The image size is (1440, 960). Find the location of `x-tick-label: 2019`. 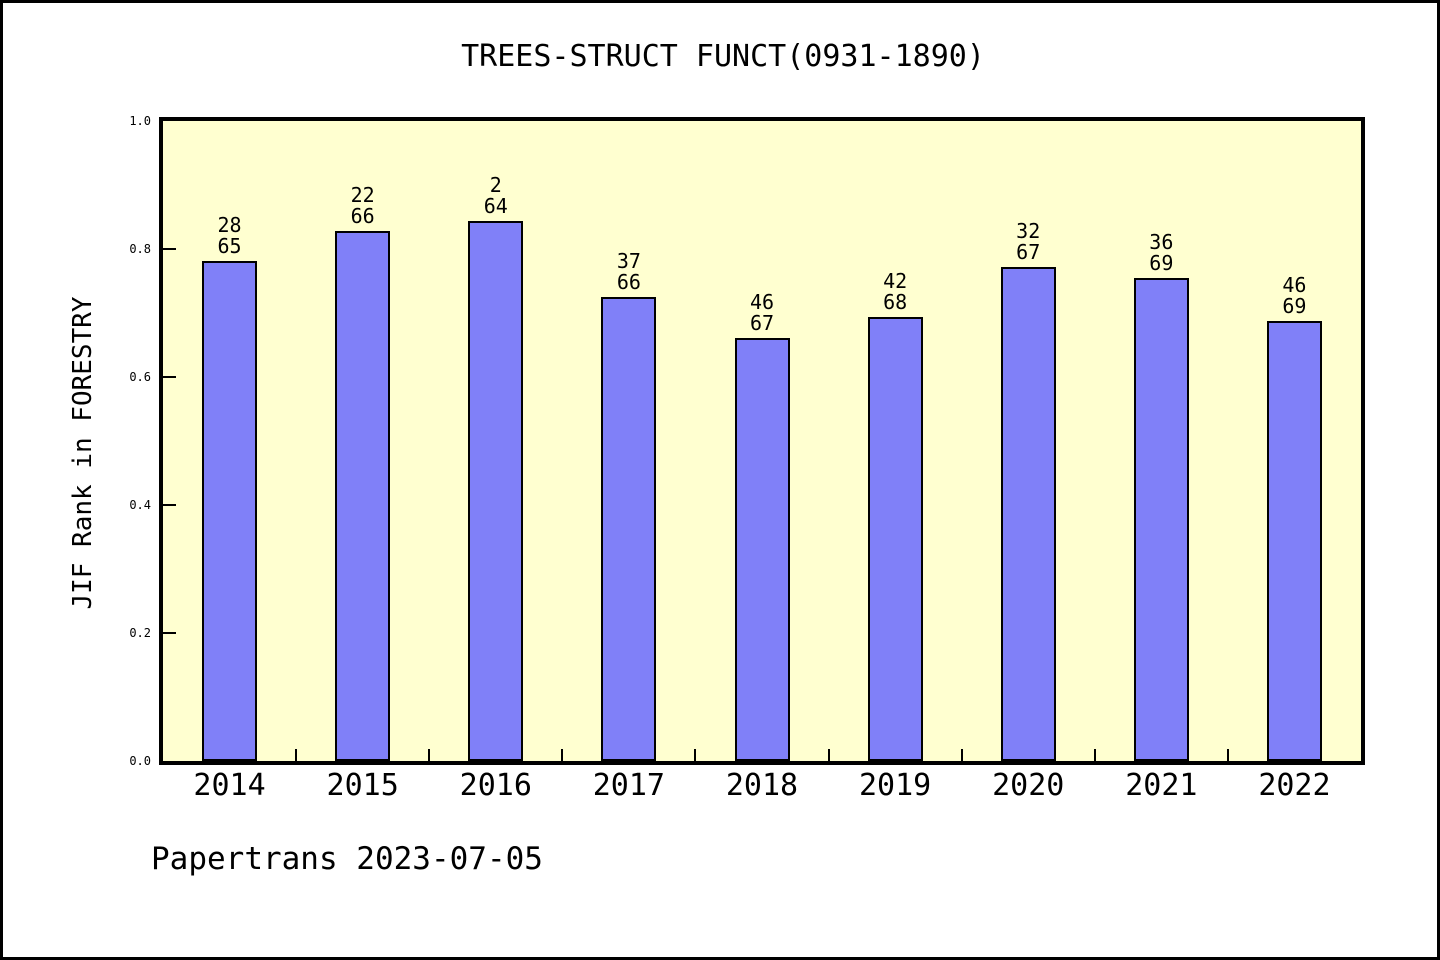

x-tick-label: 2019 is located at coordinates (895, 785).